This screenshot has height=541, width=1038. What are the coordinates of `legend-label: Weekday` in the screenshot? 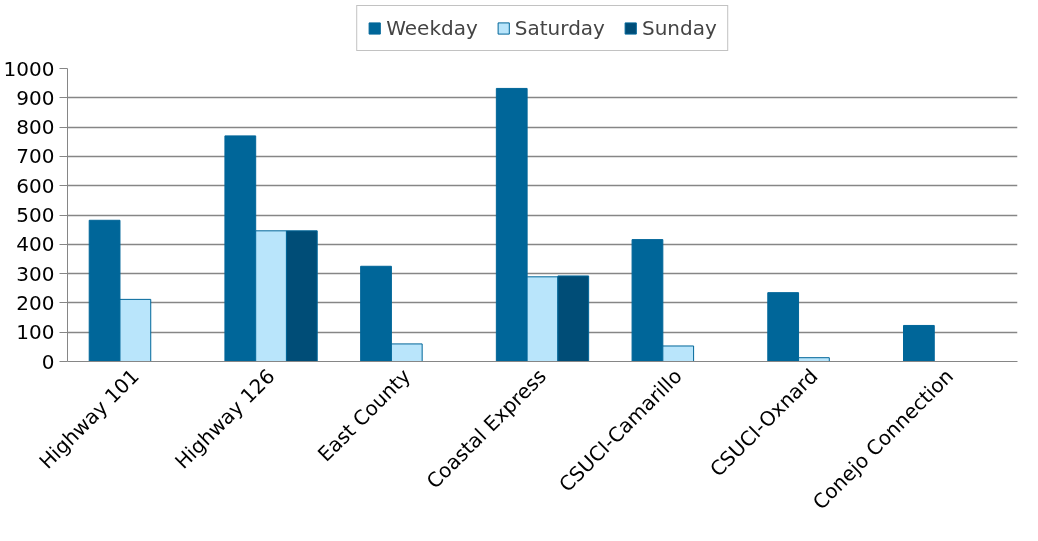 It's located at (432, 28).